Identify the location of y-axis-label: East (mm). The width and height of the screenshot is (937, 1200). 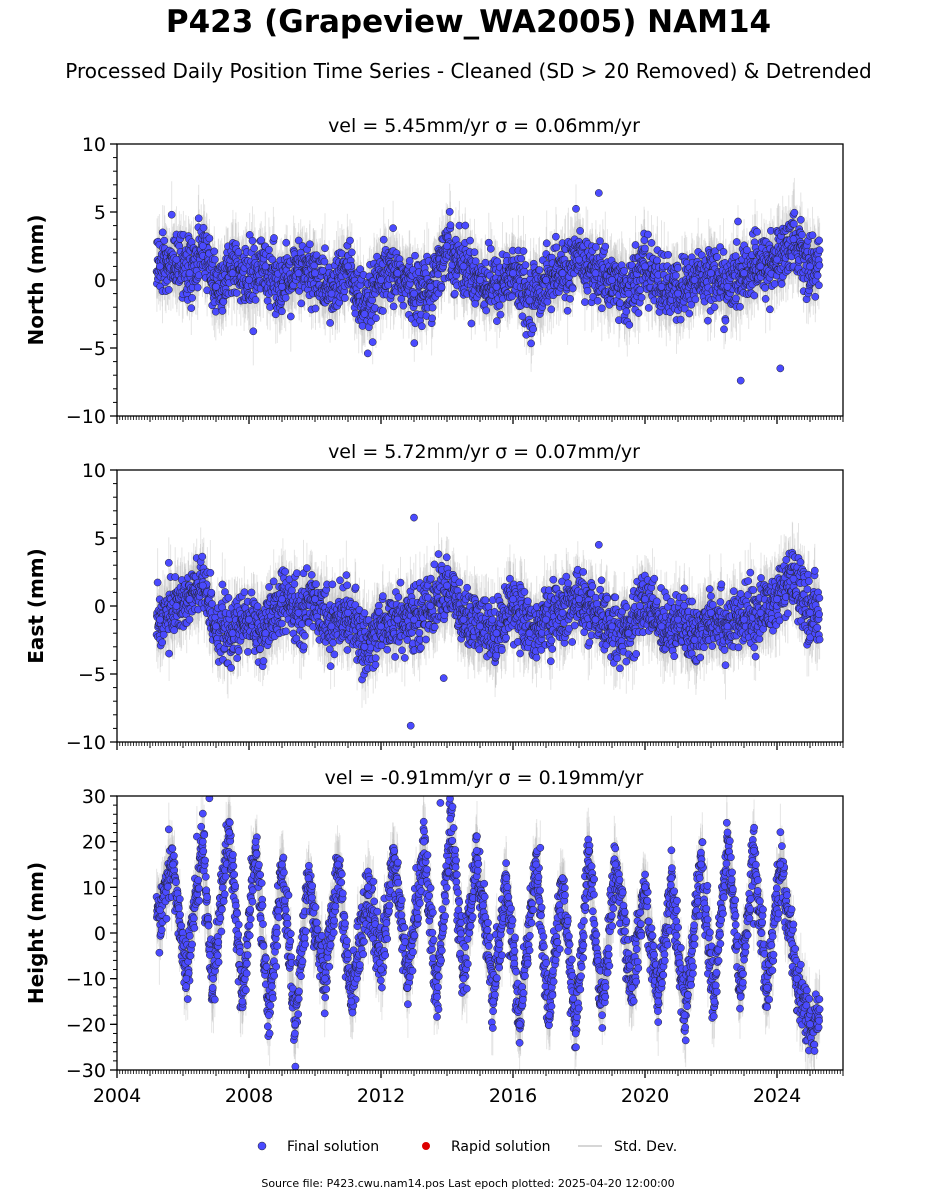
(36, 606).